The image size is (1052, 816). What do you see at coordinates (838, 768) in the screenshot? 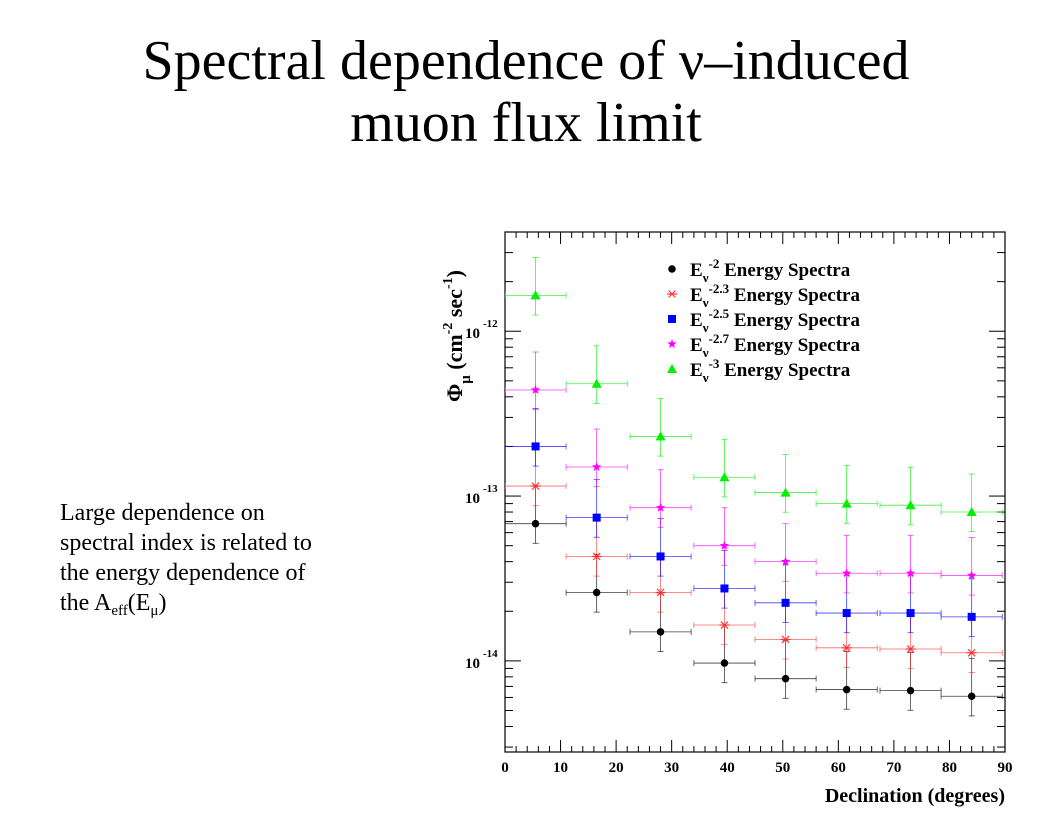
I see `x-tick-label: 60` at bounding box center [838, 768].